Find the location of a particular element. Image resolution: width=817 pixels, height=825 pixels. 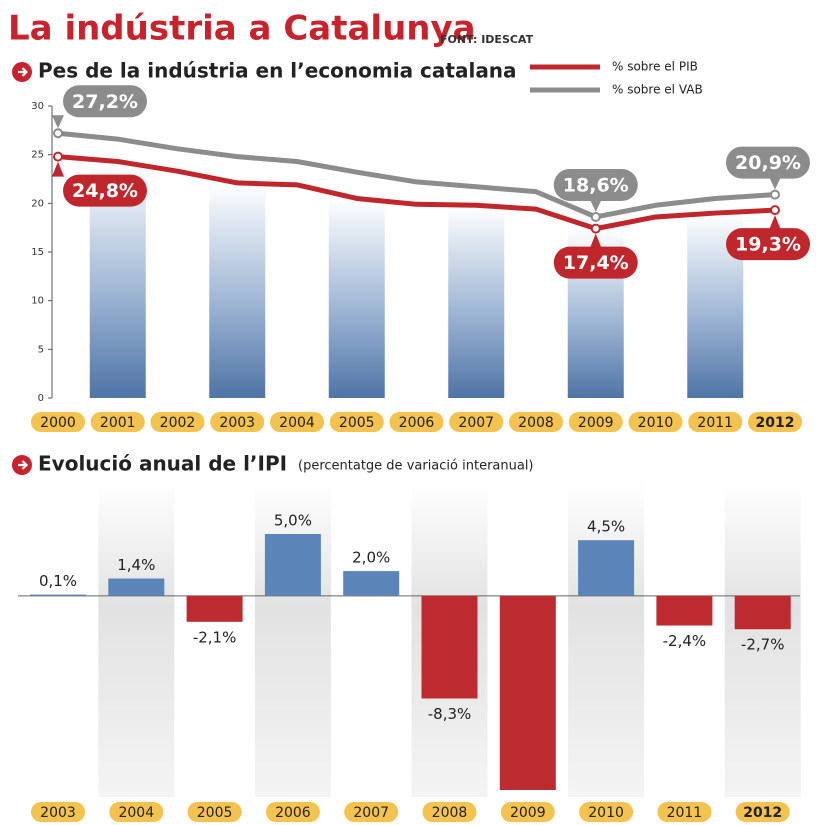

y-tick-label: 5 is located at coordinates (41, 349).